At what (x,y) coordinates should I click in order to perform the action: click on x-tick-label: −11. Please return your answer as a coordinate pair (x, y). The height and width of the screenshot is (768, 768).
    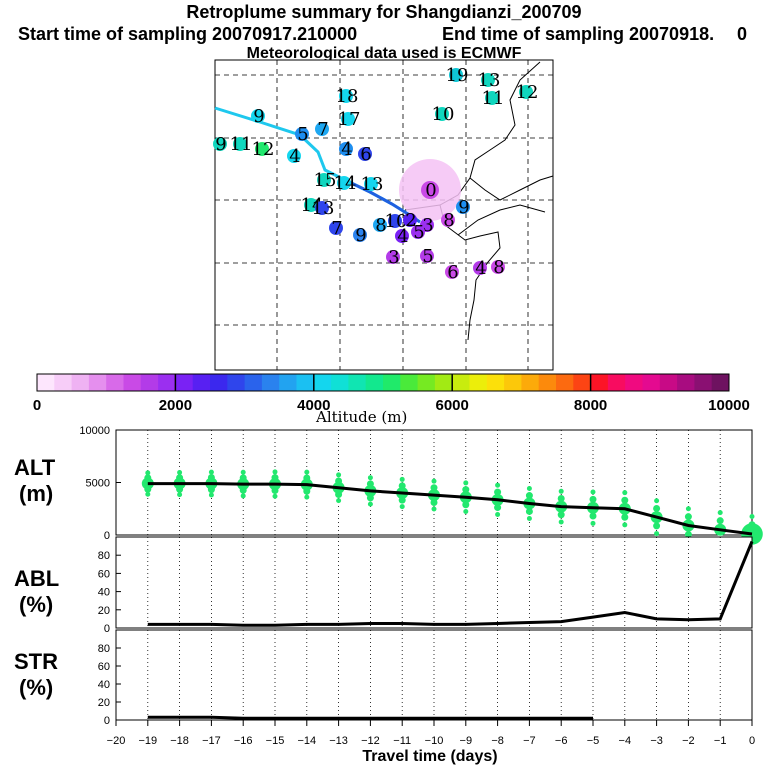
    Looking at the image, I should click on (402, 741).